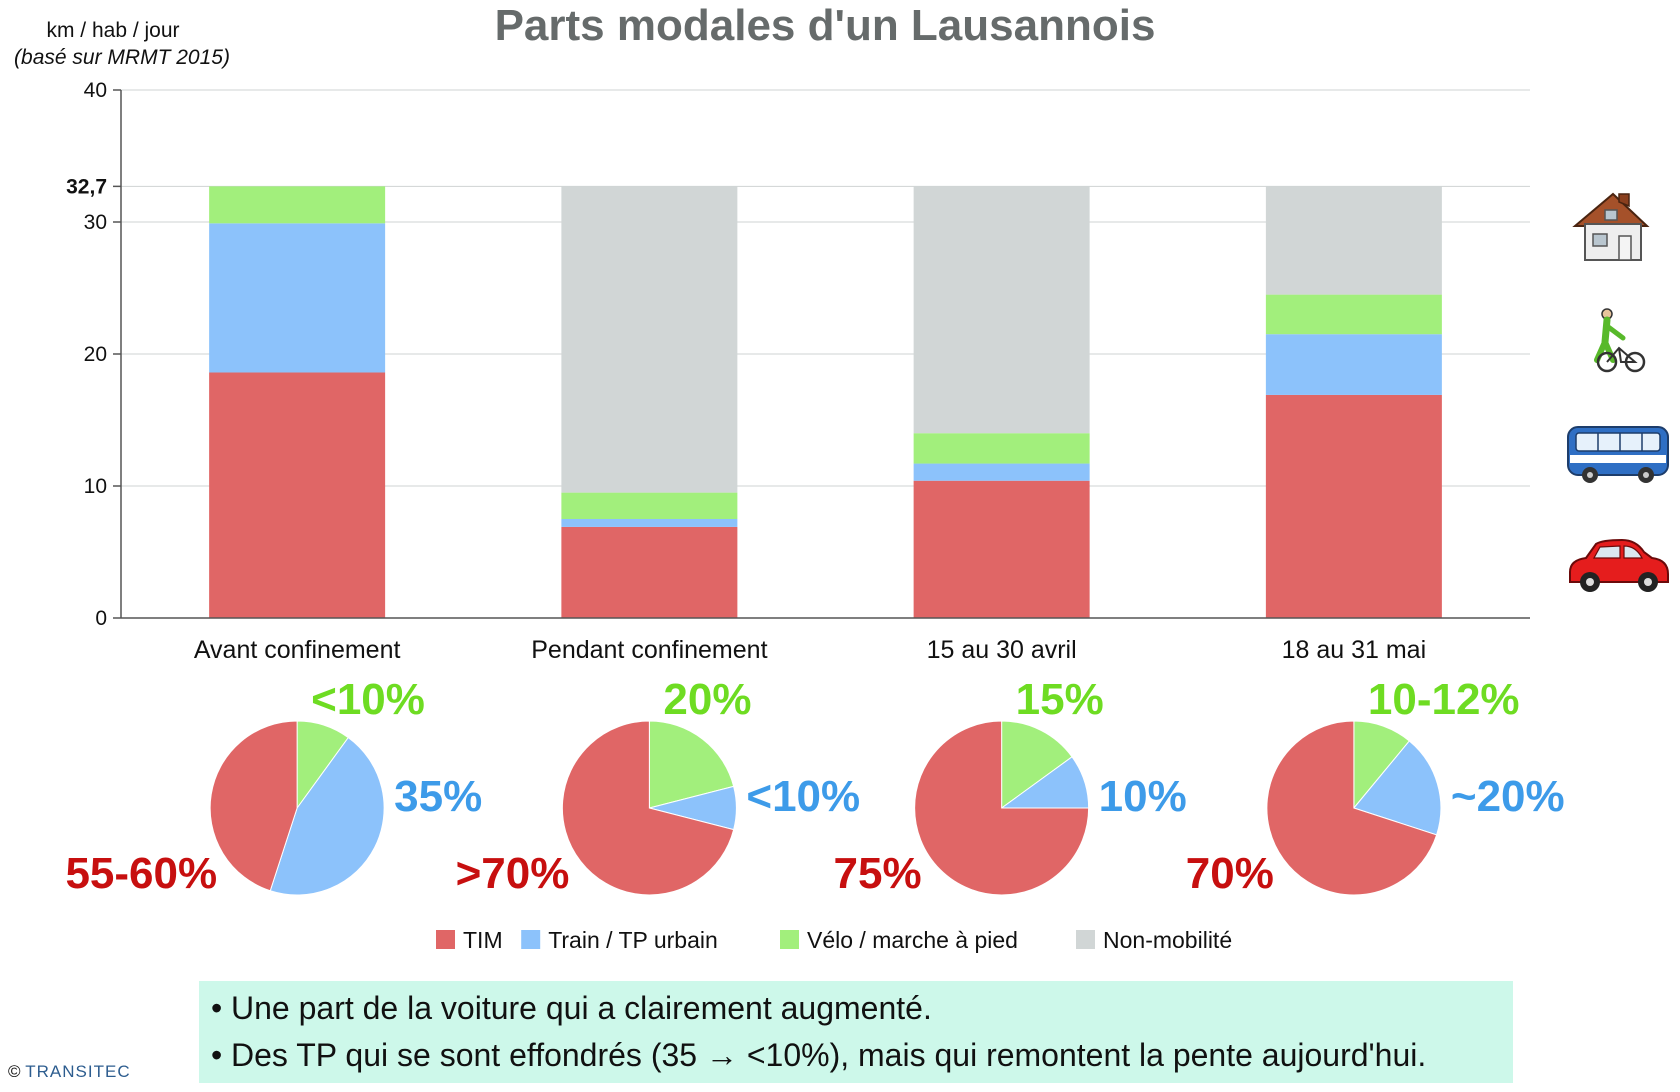 This screenshot has width=1680, height=1092. Describe the element at coordinates (707, 699) in the screenshot. I see `pie-label-velo: 20%` at that location.